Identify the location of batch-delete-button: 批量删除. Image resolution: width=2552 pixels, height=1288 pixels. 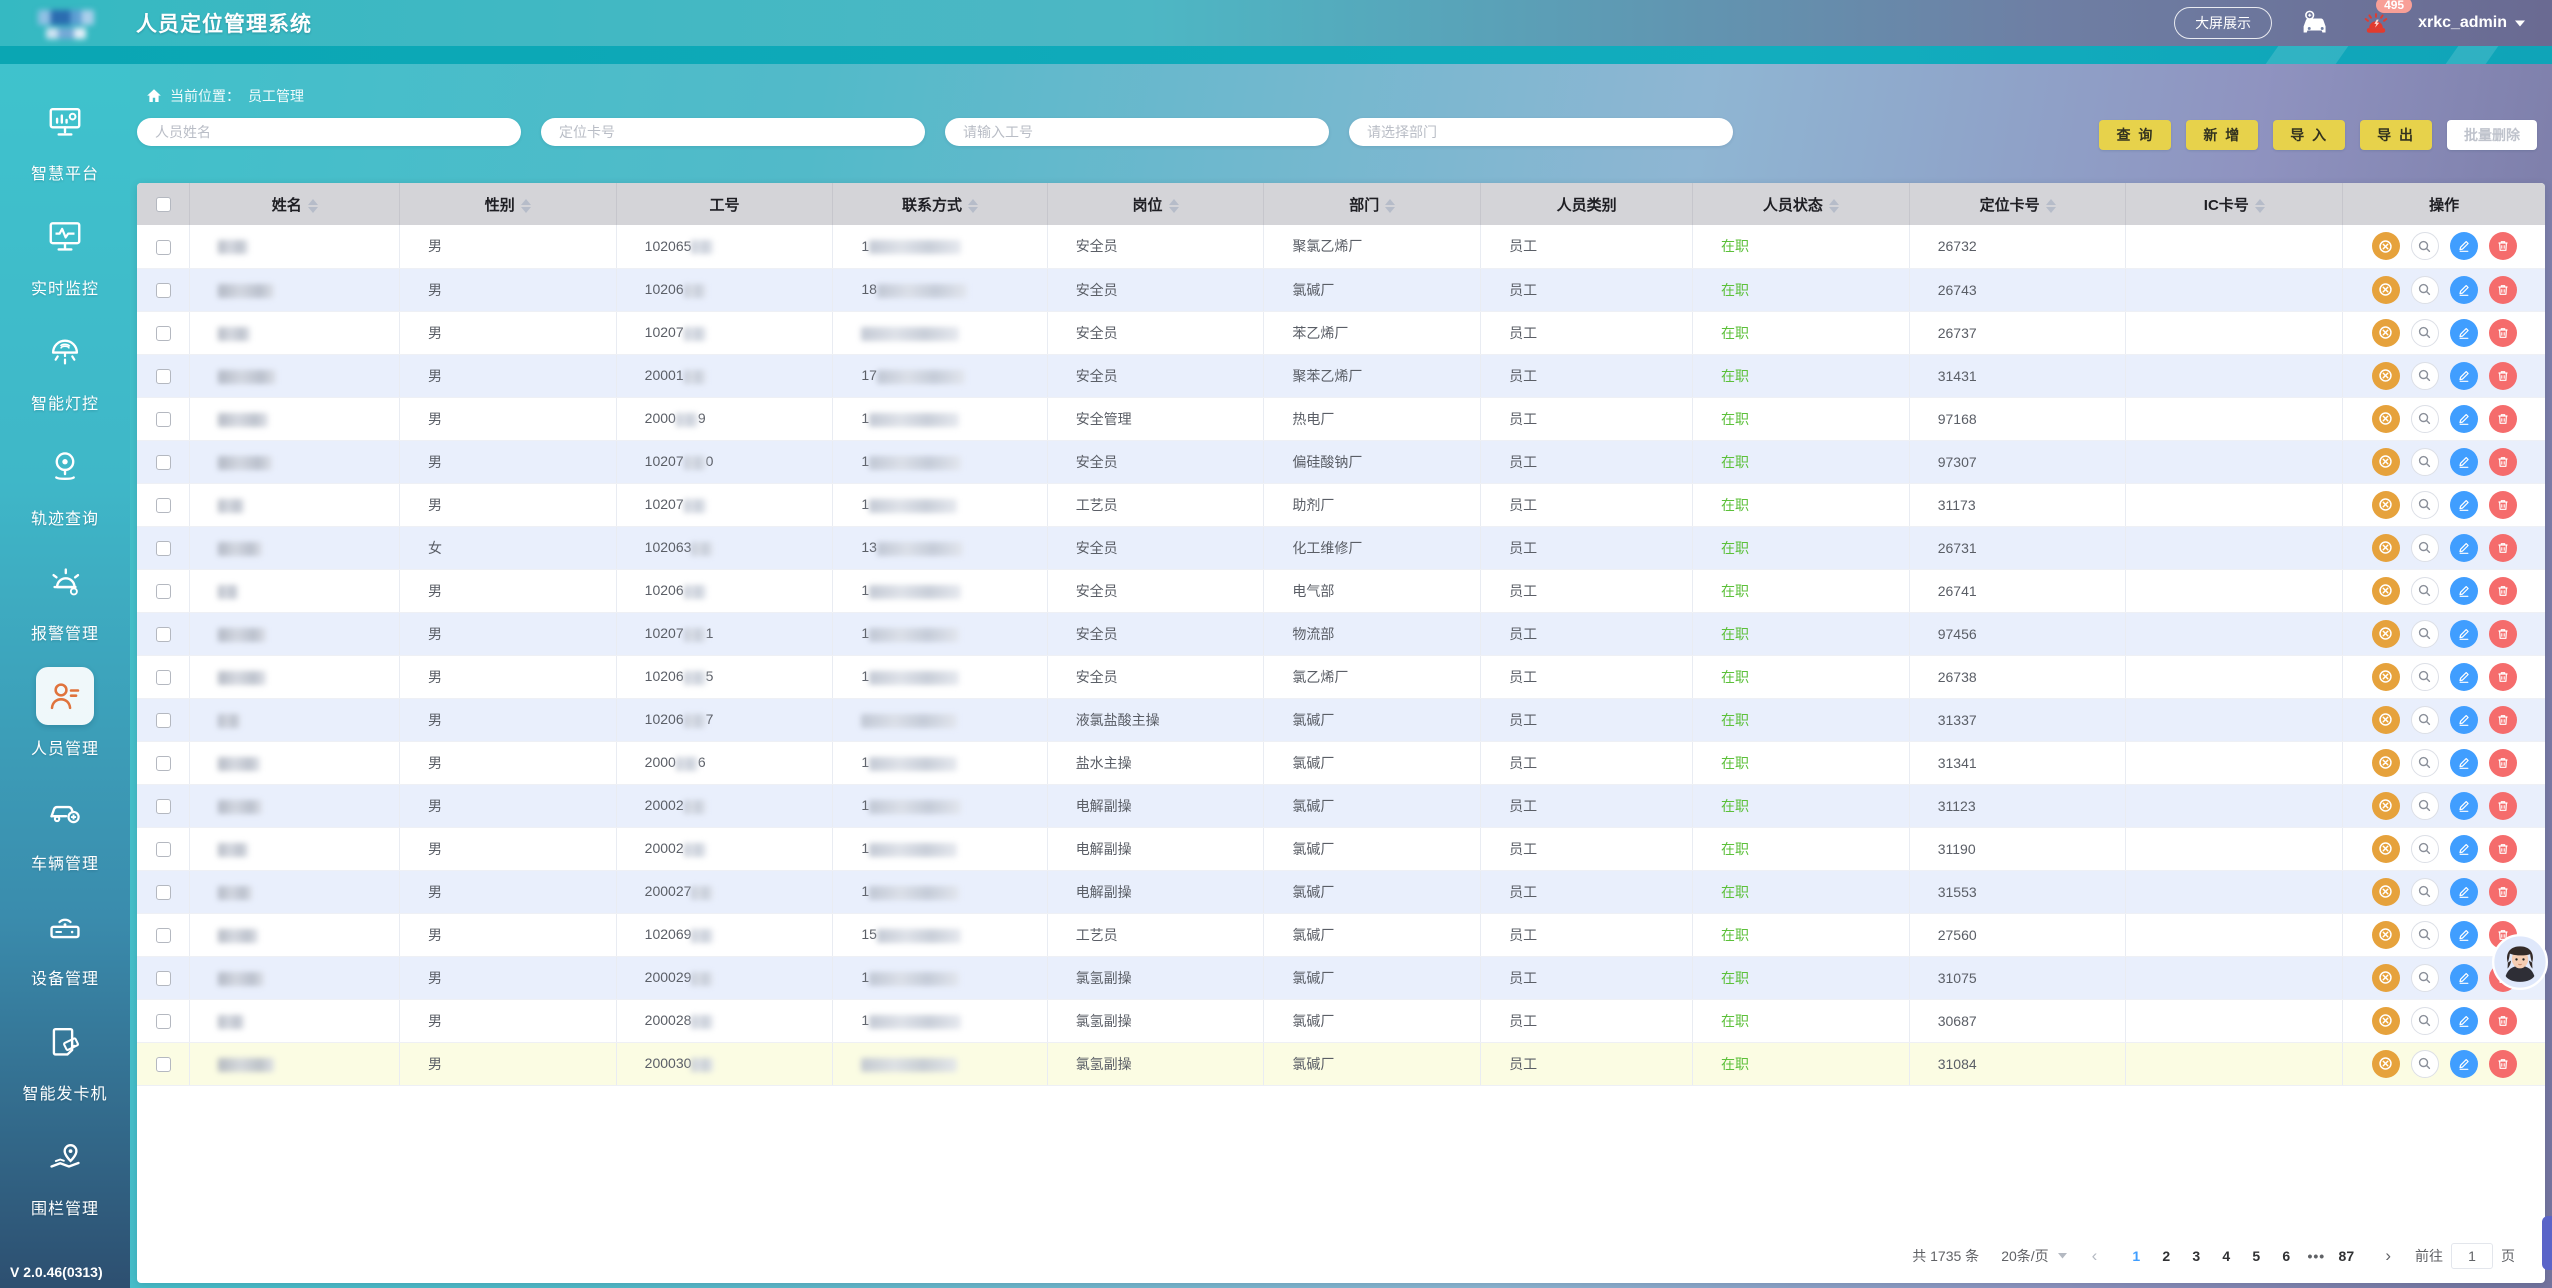
(2492, 135).